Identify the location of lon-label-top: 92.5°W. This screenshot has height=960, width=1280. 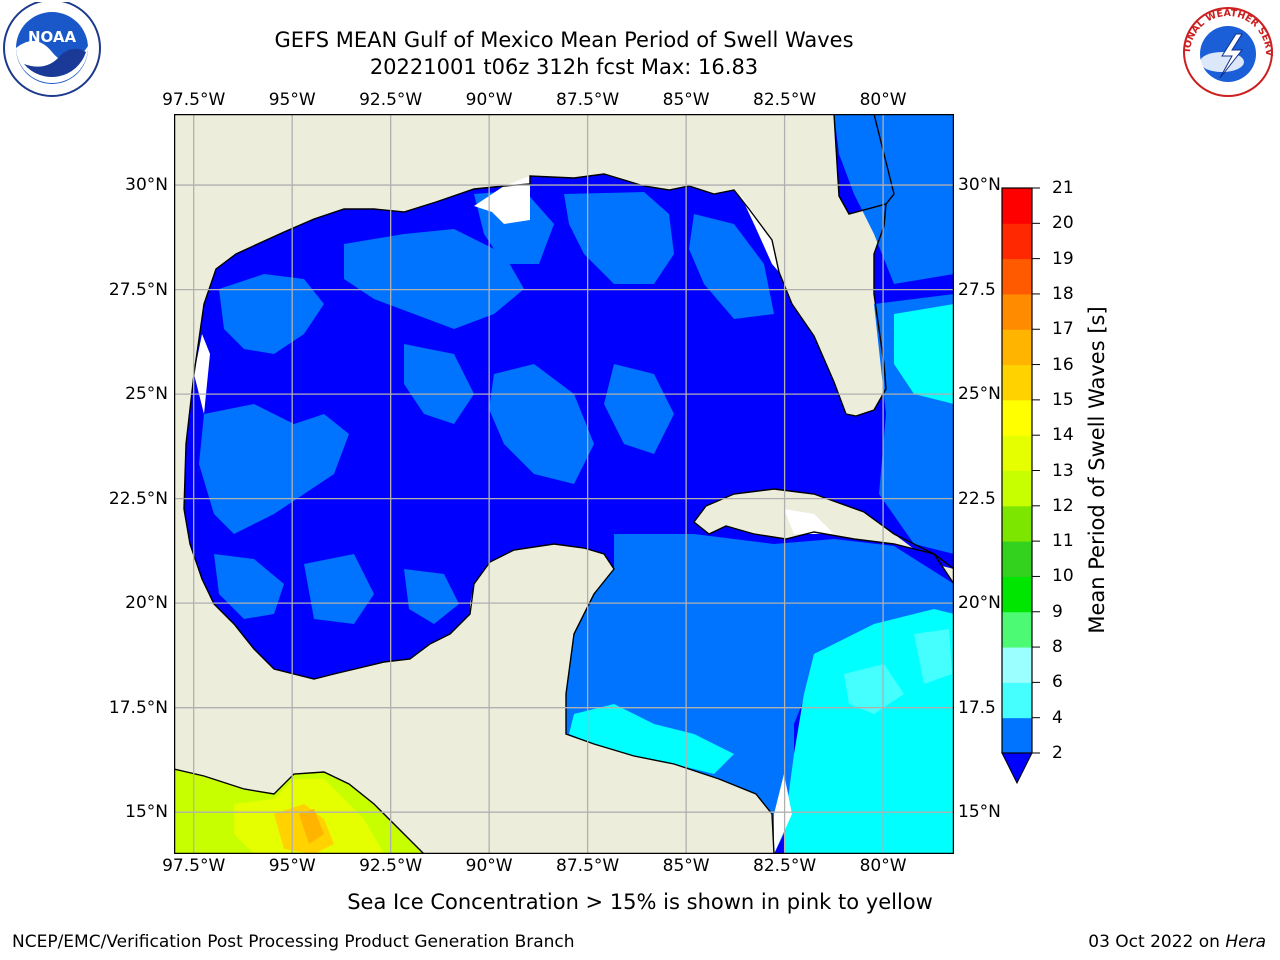
(391, 100).